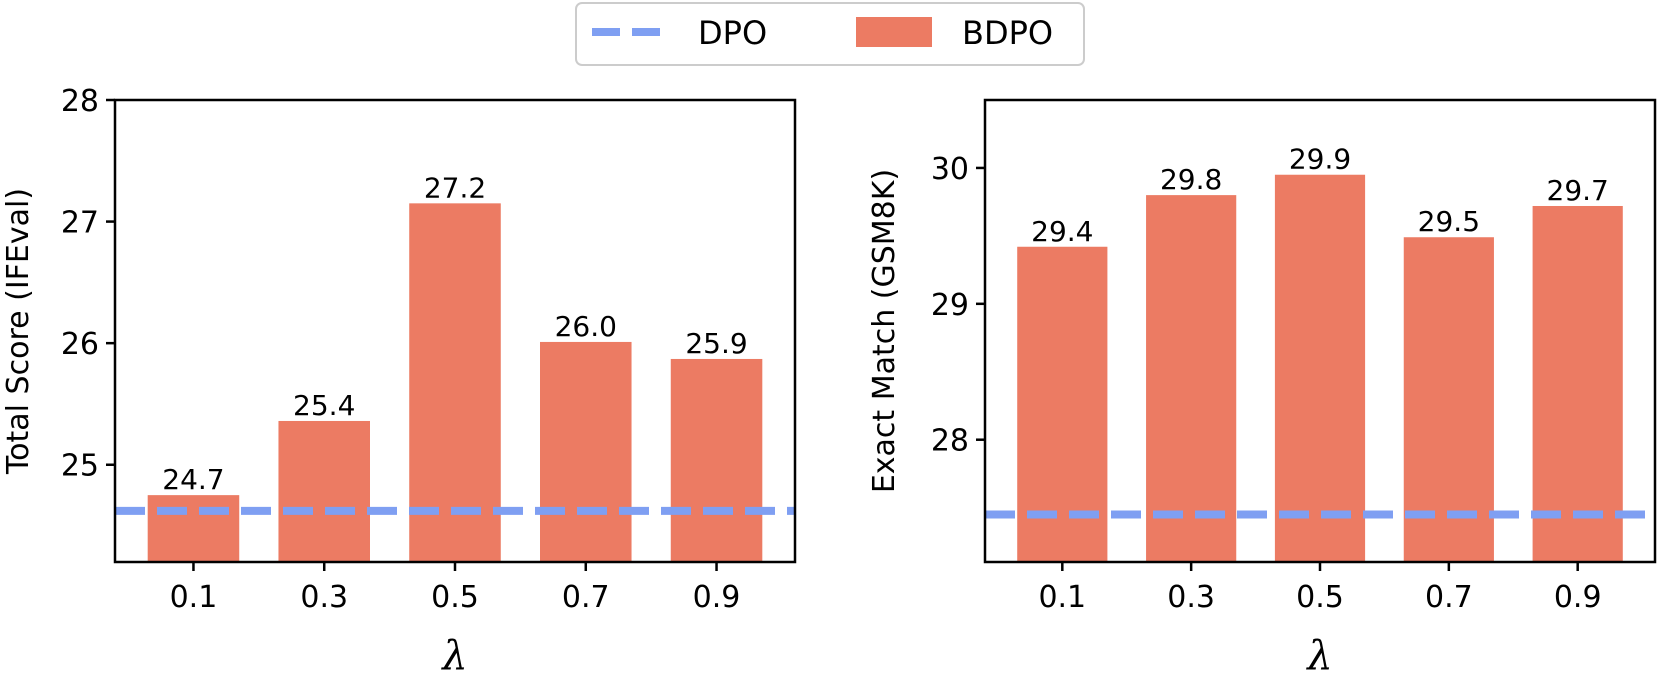 Image resolution: width=1661 pixels, height=679 pixels. Describe the element at coordinates (455, 597) in the screenshot. I see `ifeval-x-tick-label: 0.5` at that location.